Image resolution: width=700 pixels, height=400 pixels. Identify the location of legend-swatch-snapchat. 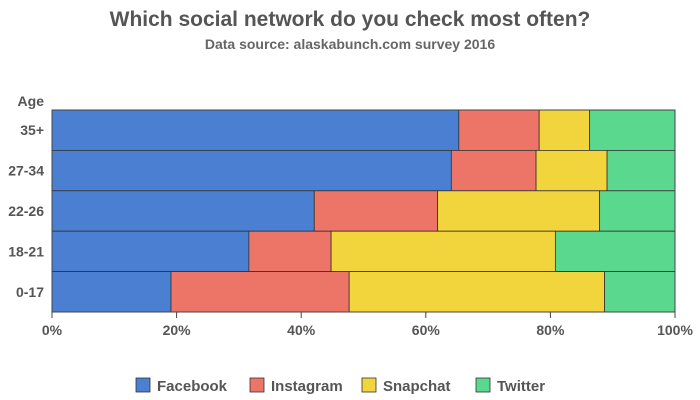
(369, 385).